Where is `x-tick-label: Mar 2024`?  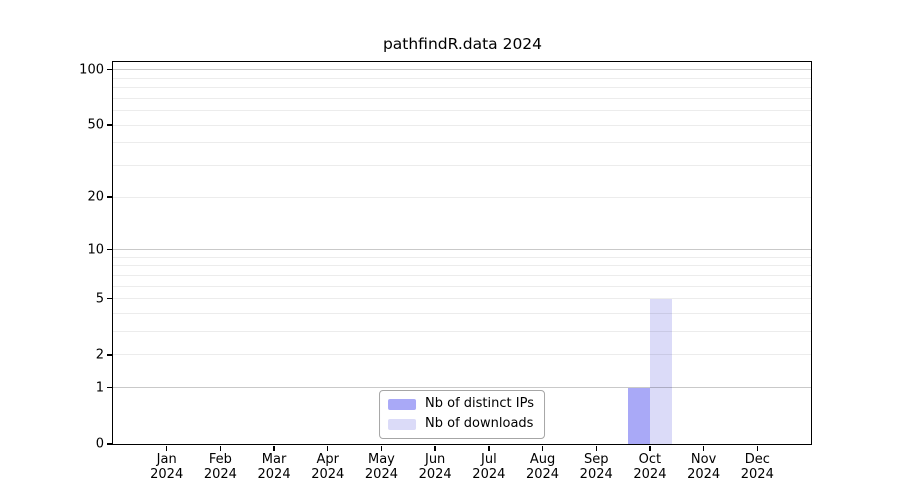 x-tick-label: Mar 2024 is located at coordinates (274, 467).